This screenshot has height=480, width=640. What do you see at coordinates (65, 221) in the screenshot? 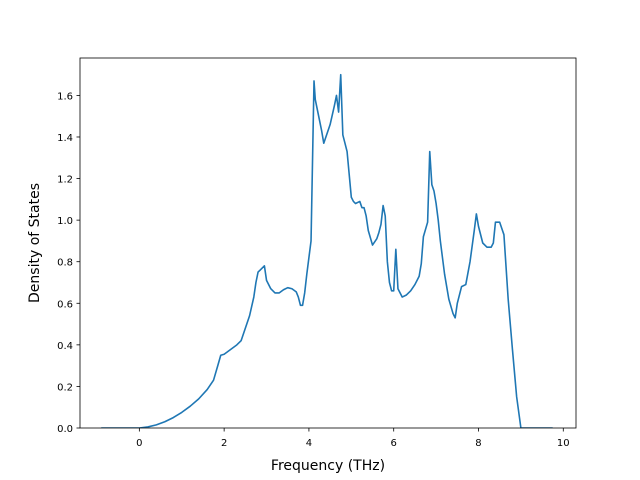
I see `y-tick-label: 1.0` at bounding box center [65, 221].